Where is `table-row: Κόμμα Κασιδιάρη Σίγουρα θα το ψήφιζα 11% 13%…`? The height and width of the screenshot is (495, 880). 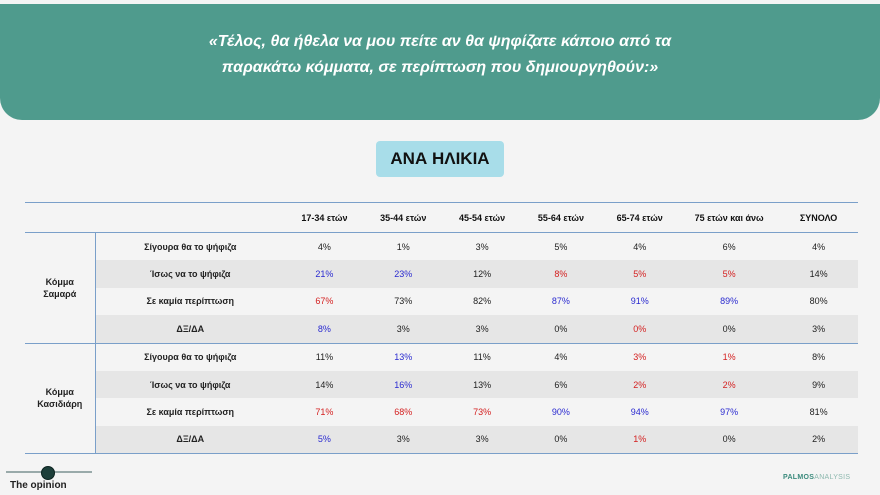 table-row: Κόμμα Κασιδιάρη Σίγουρα θα το ψήφιζα 11% 13%… is located at coordinates (441, 357).